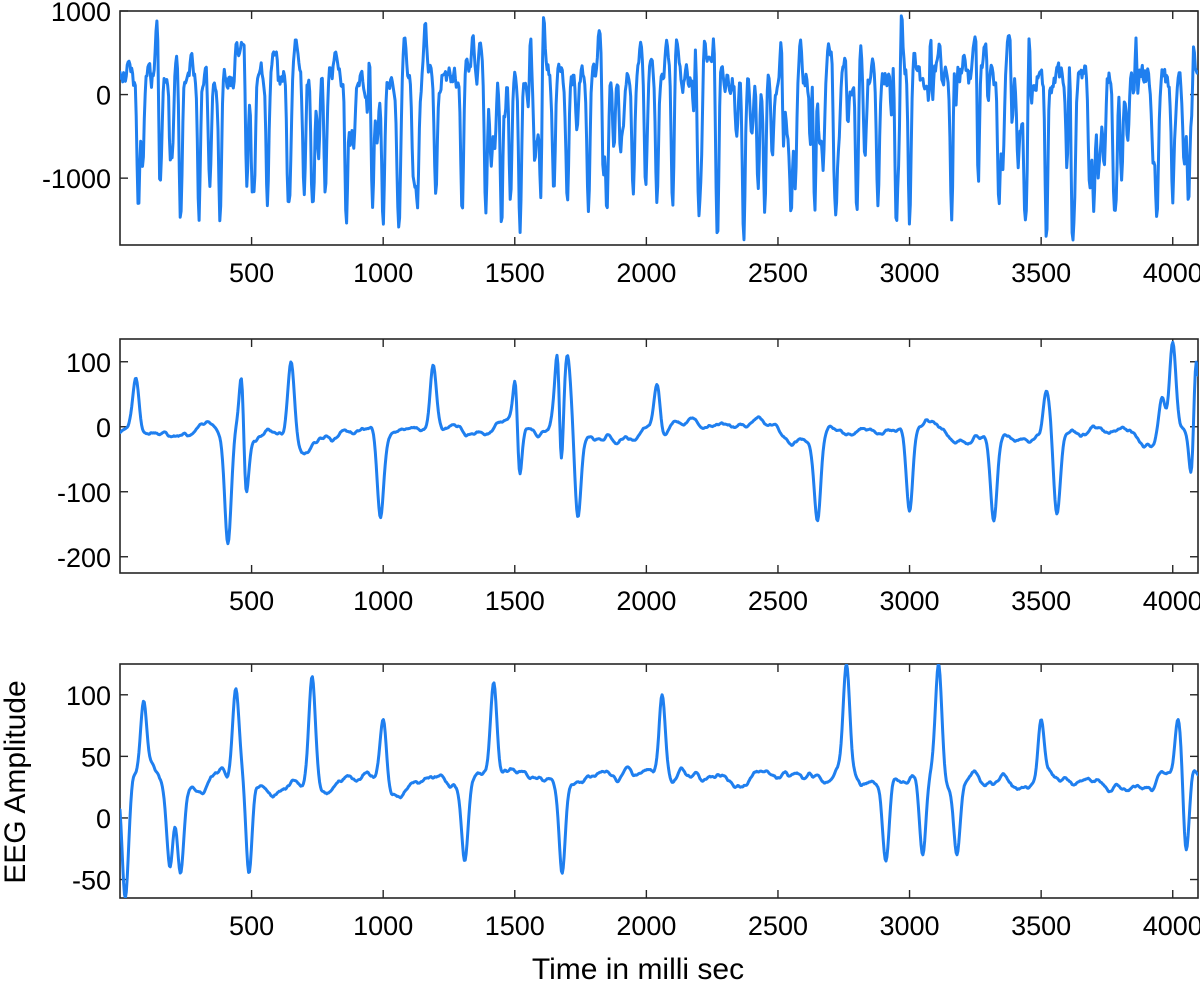 This screenshot has height=993, width=1200. What do you see at coordinates (96, 757) in the screenshot?
I see `y-tick-label: 50` at bounding box center [96, 757].